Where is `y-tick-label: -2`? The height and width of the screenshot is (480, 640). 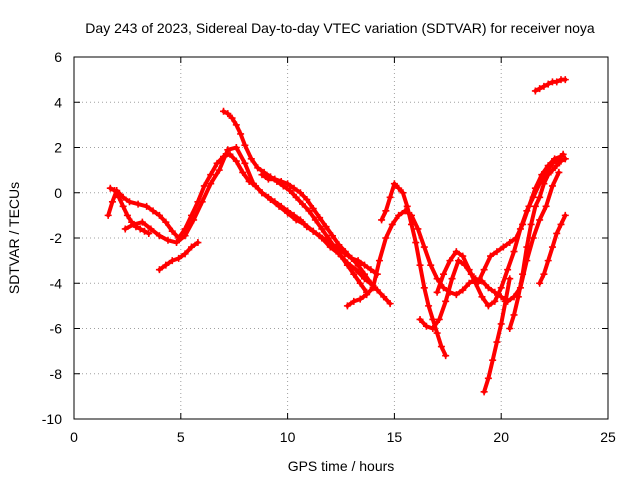 y-tick-label: -2 is located at coordinates (56, 238).